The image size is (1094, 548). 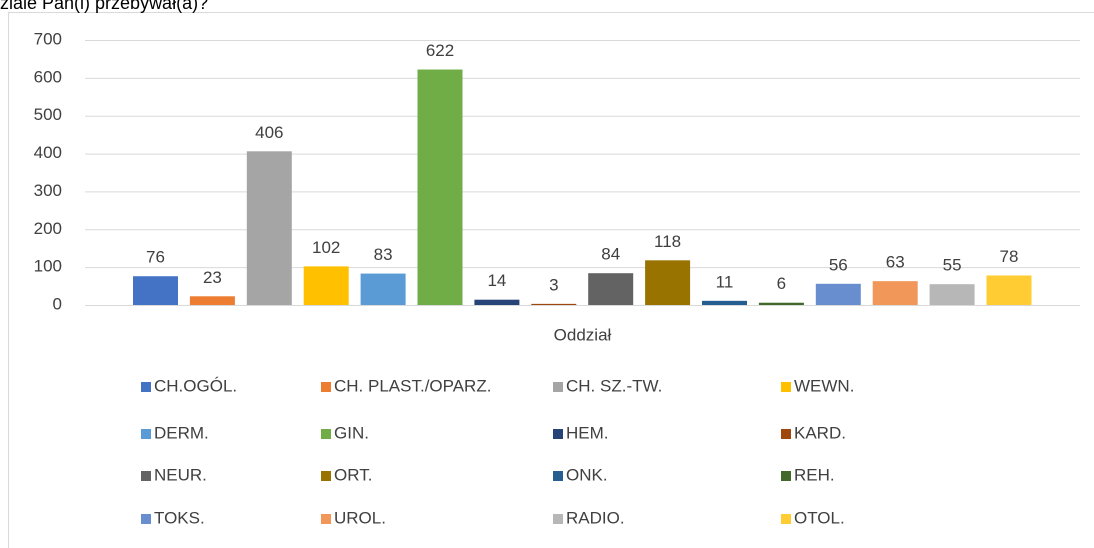 I want to click on y-tick-label: 200, so click(x=48, y=228).